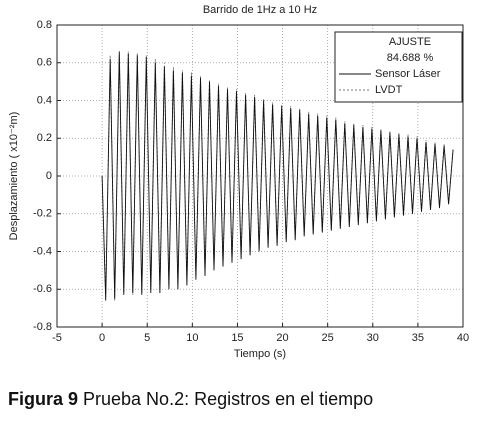 This screenshot has width=481, height=445. Describe the element at coordinates (237, 338) in the screenshot. I see `x-tick-label: 15` at that location.